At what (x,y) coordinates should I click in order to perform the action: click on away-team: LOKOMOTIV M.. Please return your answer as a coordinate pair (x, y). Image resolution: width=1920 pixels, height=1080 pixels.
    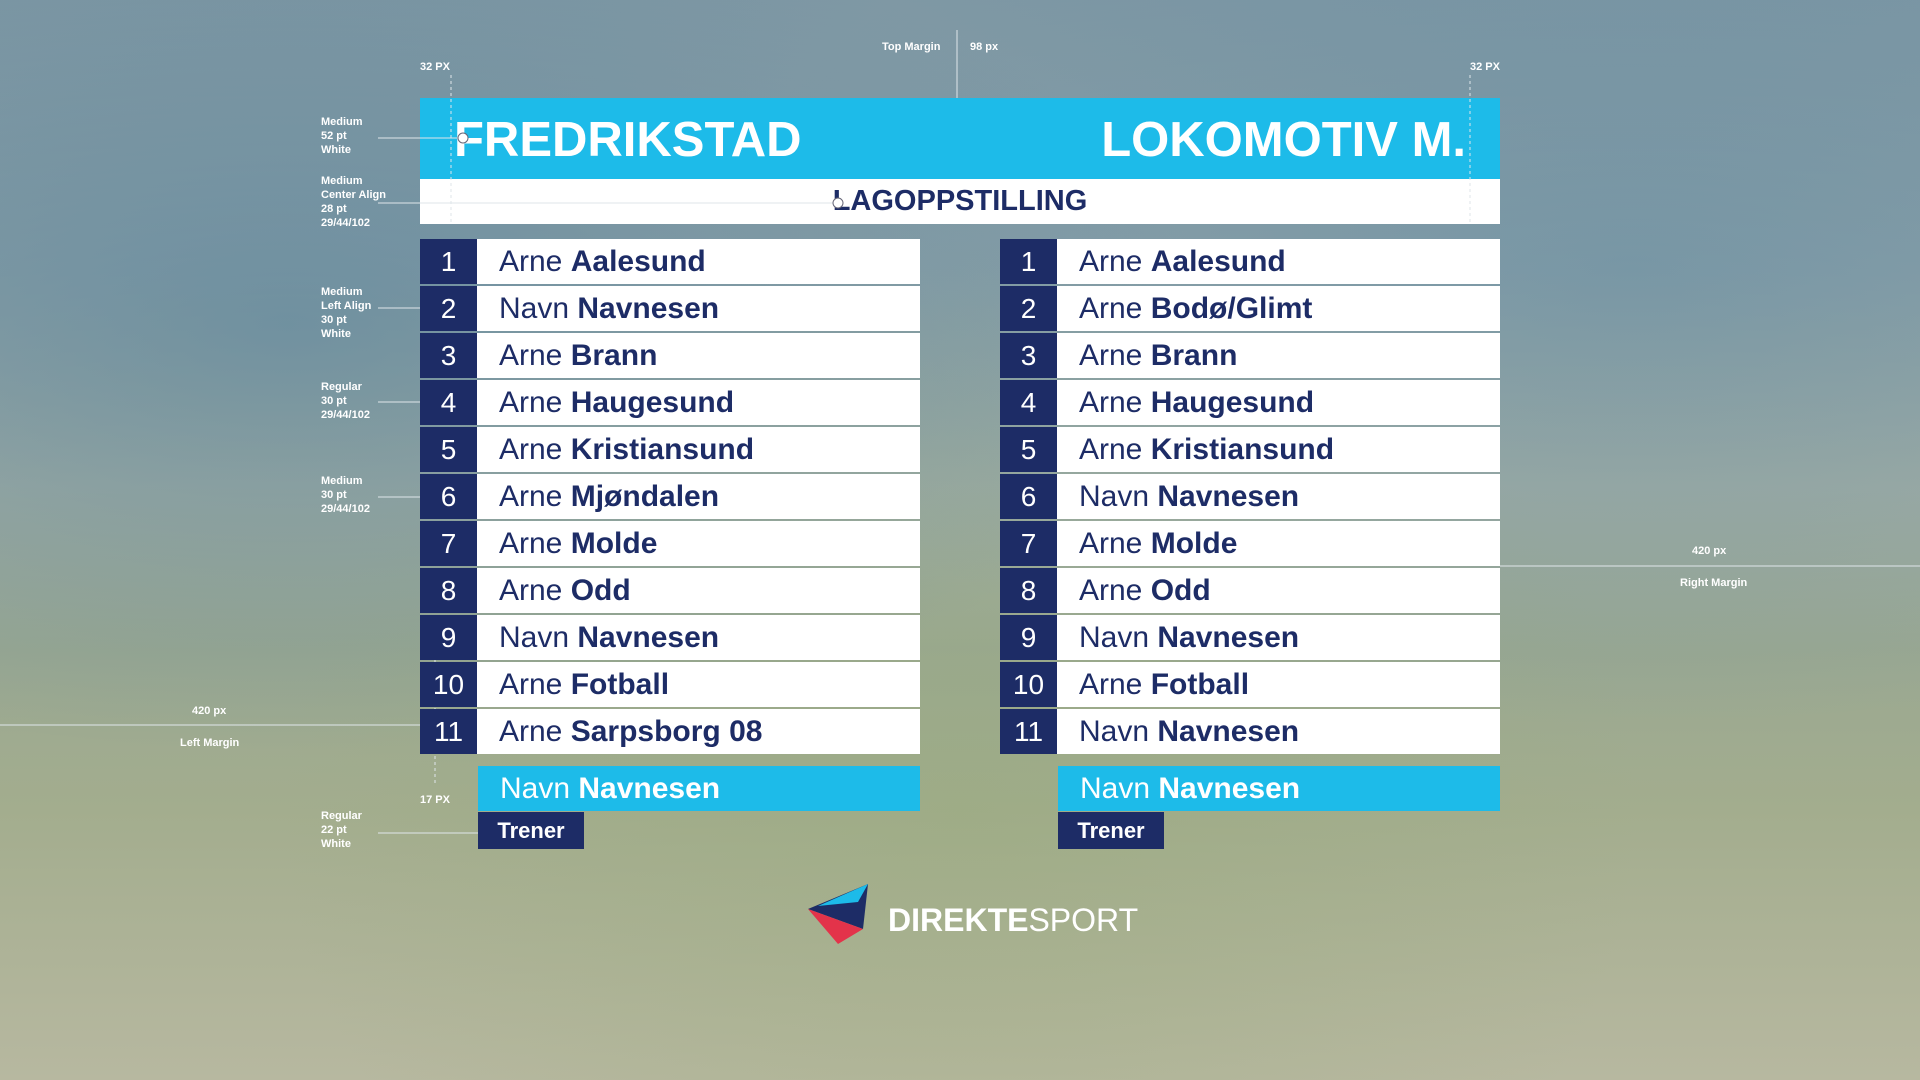
    Looking at the image, I should click on (1283, 140).